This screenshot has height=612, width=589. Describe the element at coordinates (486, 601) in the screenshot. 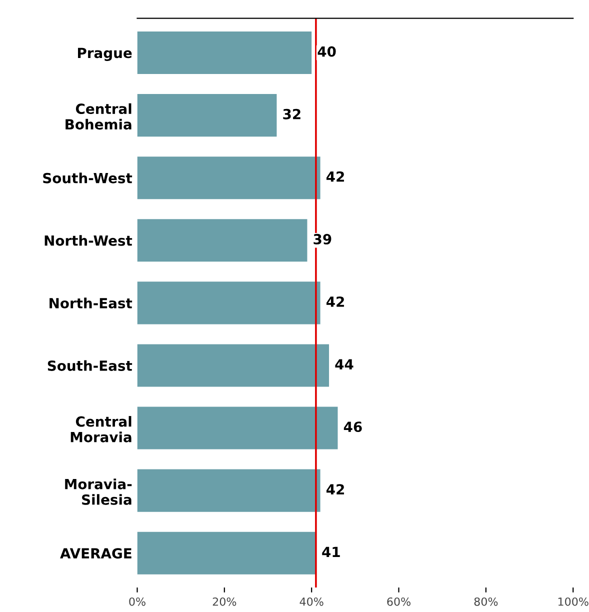

I see `x-tick-label: 80%` at that location.